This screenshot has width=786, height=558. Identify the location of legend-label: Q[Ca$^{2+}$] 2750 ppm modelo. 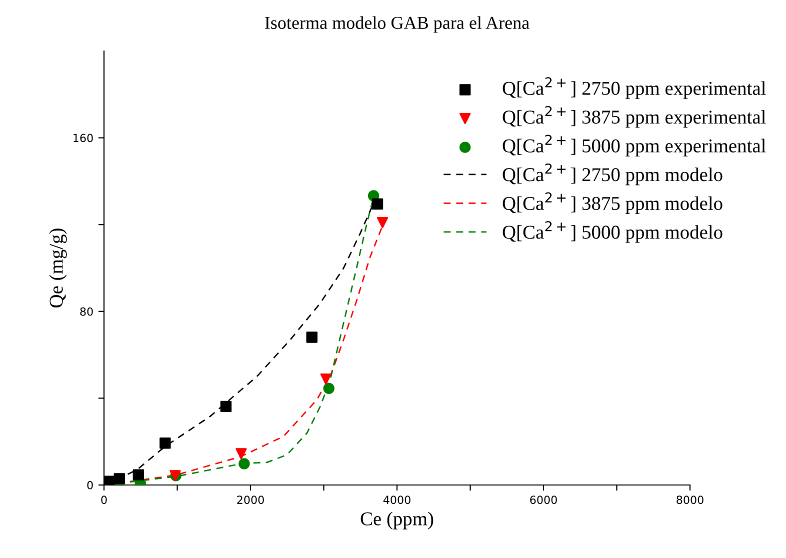
(612, 175).